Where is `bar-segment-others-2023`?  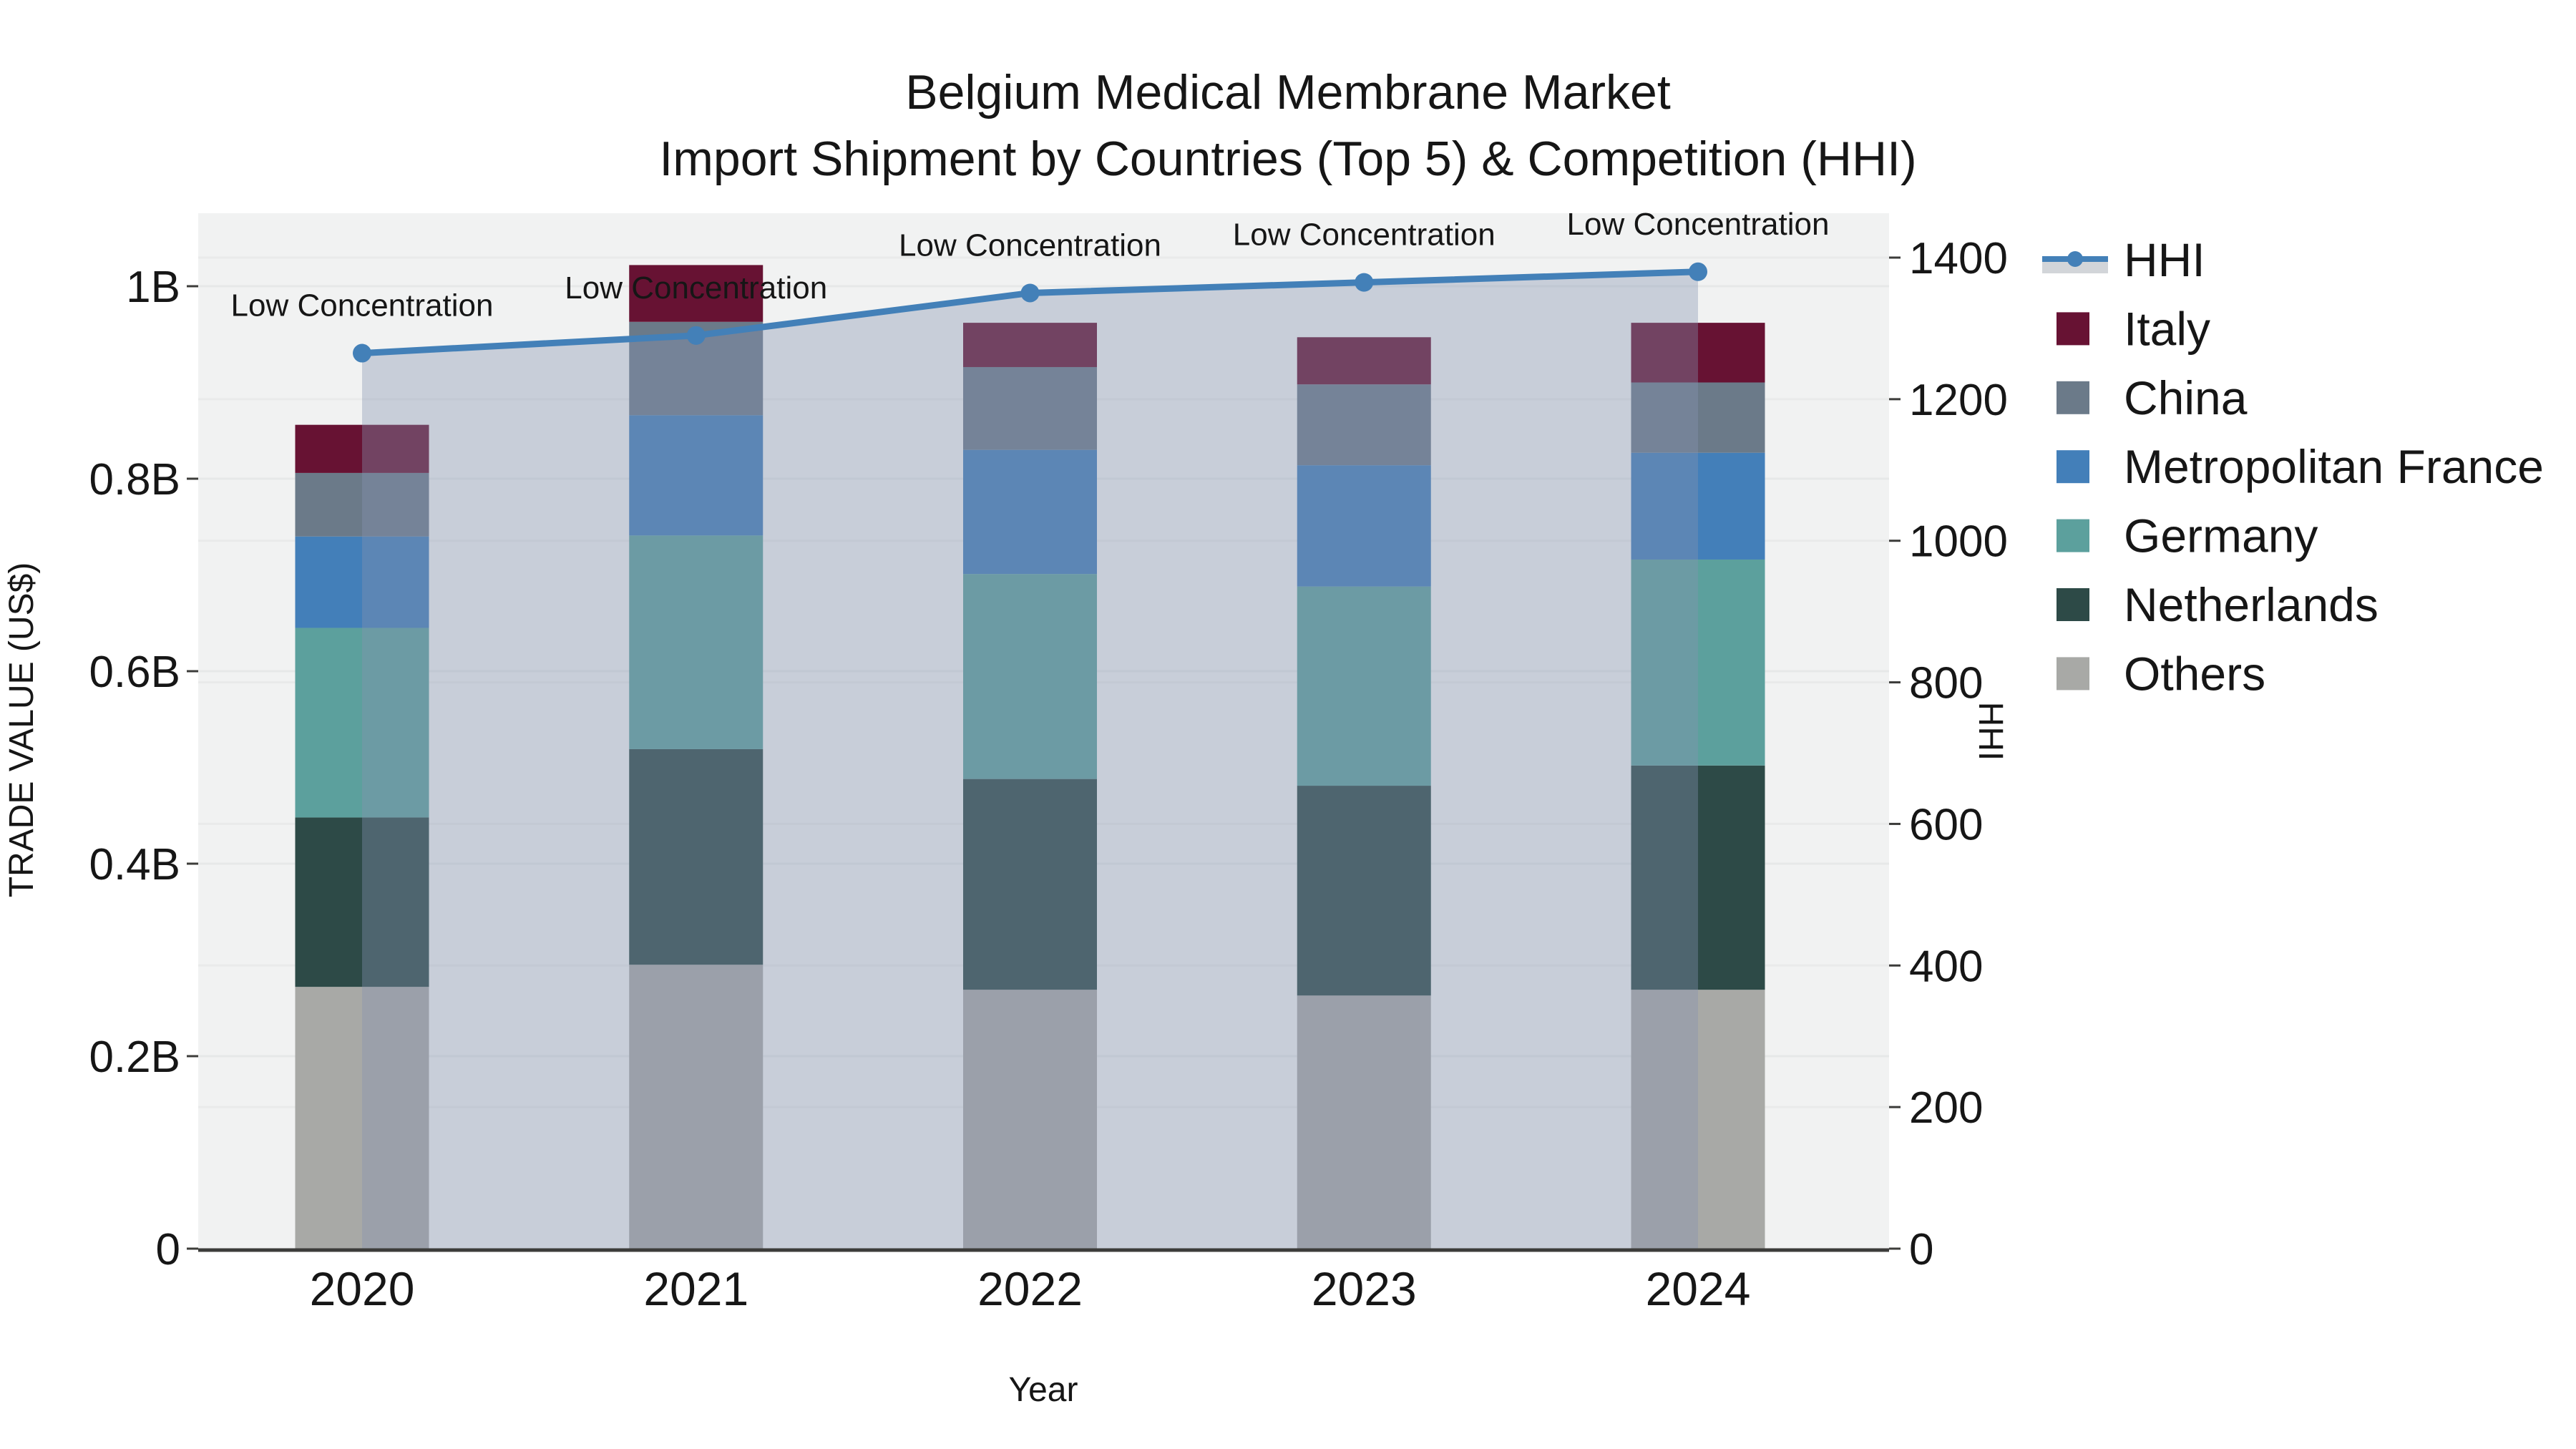 bar-segment-others-2023 is located at coordinates (1364, 1122).